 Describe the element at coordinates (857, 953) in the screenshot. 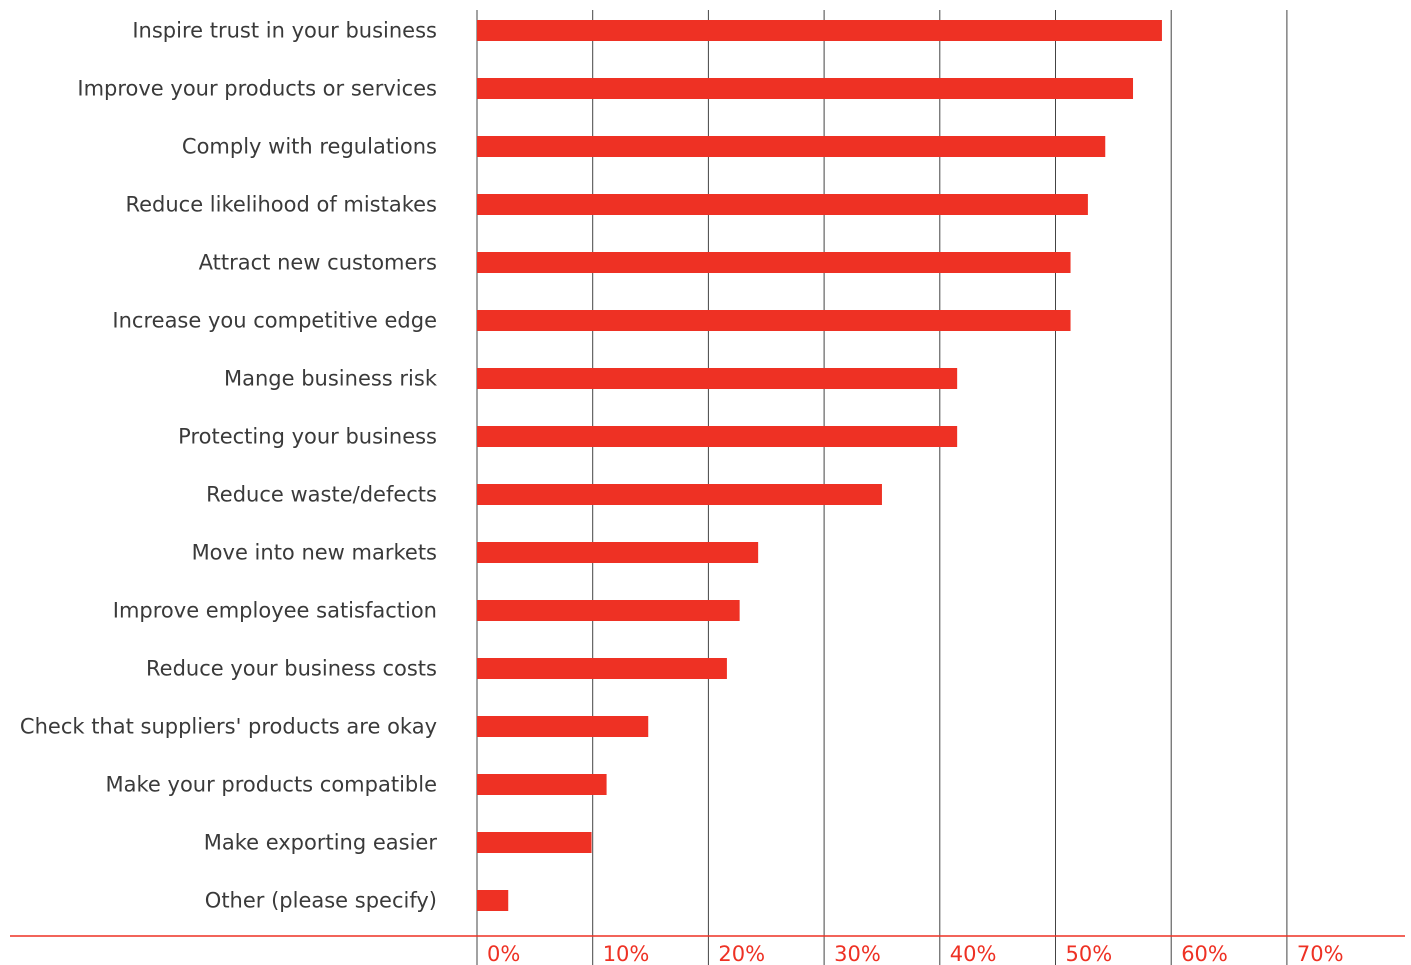

I see `tick-label-30: 30%` at that location.